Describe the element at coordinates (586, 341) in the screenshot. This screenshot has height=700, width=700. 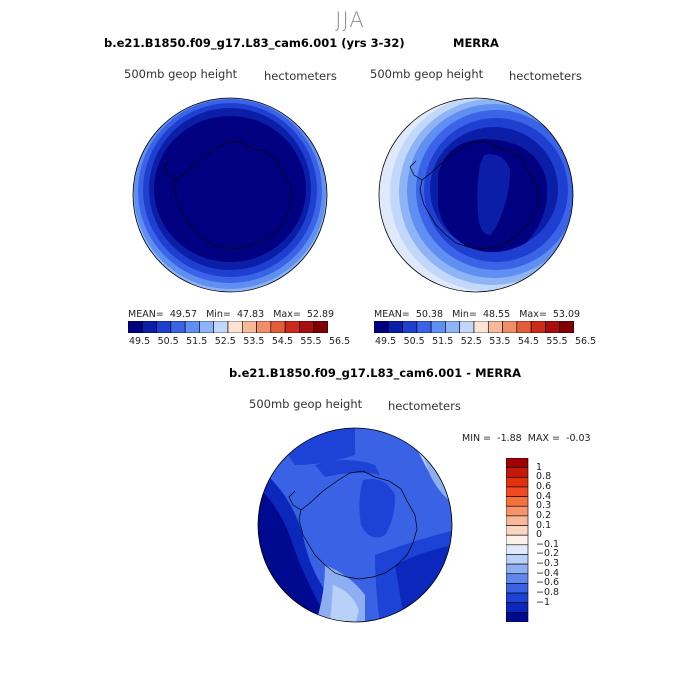
I see `panel-2-colorbar-tick-label: 56.5` at that location.